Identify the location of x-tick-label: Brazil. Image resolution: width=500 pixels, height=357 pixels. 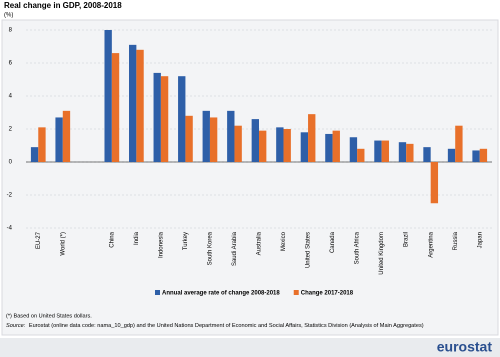
(407, 239).